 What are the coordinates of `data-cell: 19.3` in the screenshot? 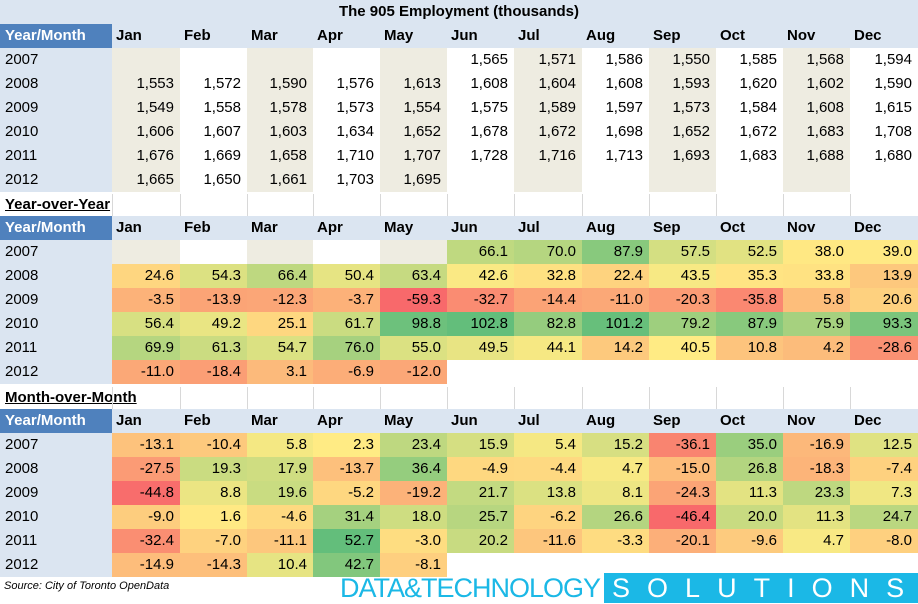 It's located at (213, 469).